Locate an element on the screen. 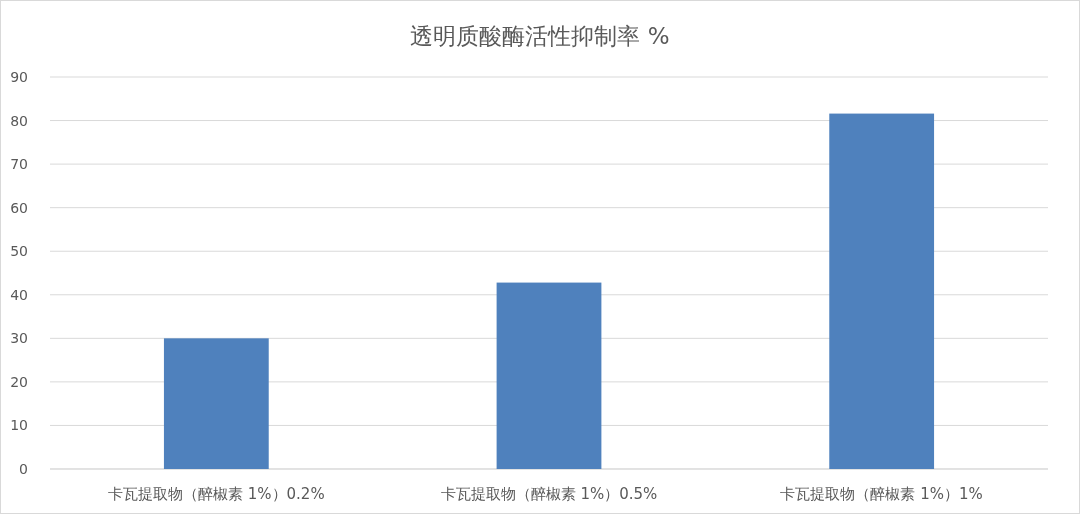 Image resolution: width=1080 pixels, height=514 pixels. y-tick-label: 0 is located at coordinates (23, 469).